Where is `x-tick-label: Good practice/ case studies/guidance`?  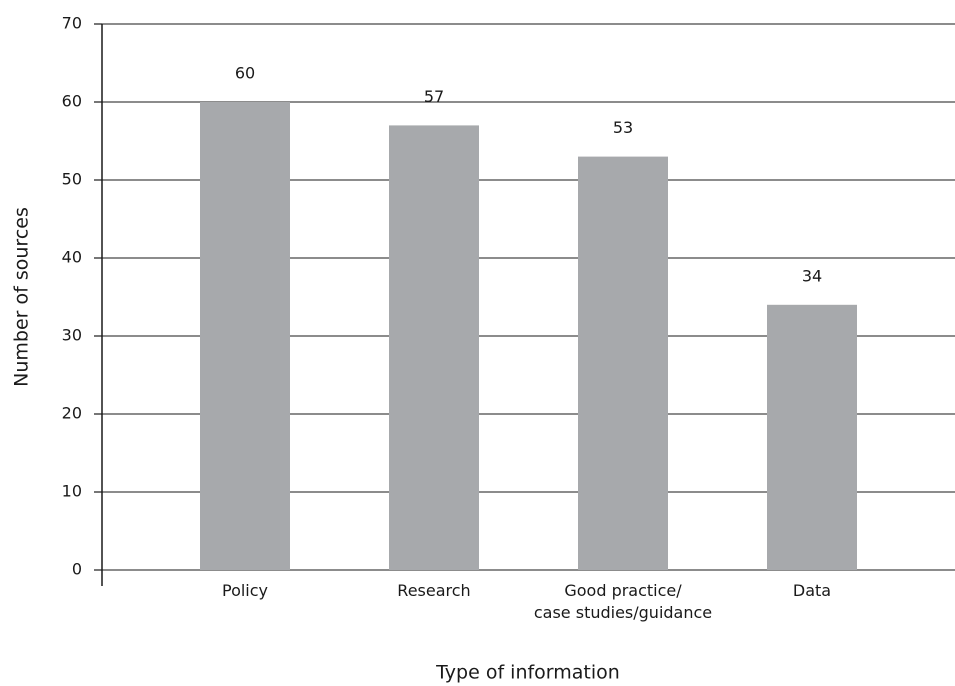 x-tick-label: Good practice/ case studies/guidance is located at coordinates (623, 601).